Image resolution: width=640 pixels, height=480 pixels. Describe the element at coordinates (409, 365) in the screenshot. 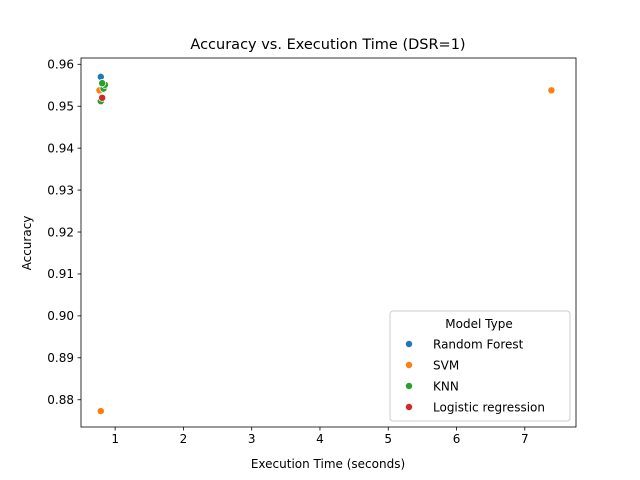

I see `legend-marker-svm` at that location.